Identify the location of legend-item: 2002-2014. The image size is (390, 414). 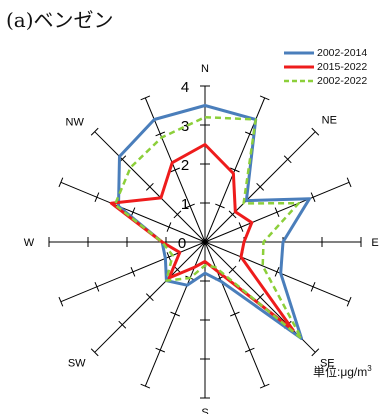
(325, 53).